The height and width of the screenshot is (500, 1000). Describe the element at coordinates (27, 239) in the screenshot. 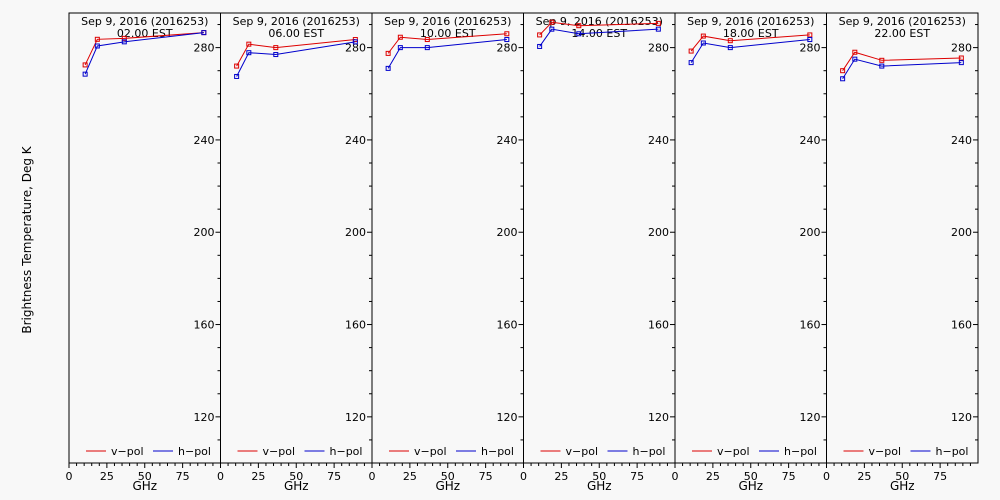

I see `y-axis-label: Brightness Temperature, Deg K` at that location.